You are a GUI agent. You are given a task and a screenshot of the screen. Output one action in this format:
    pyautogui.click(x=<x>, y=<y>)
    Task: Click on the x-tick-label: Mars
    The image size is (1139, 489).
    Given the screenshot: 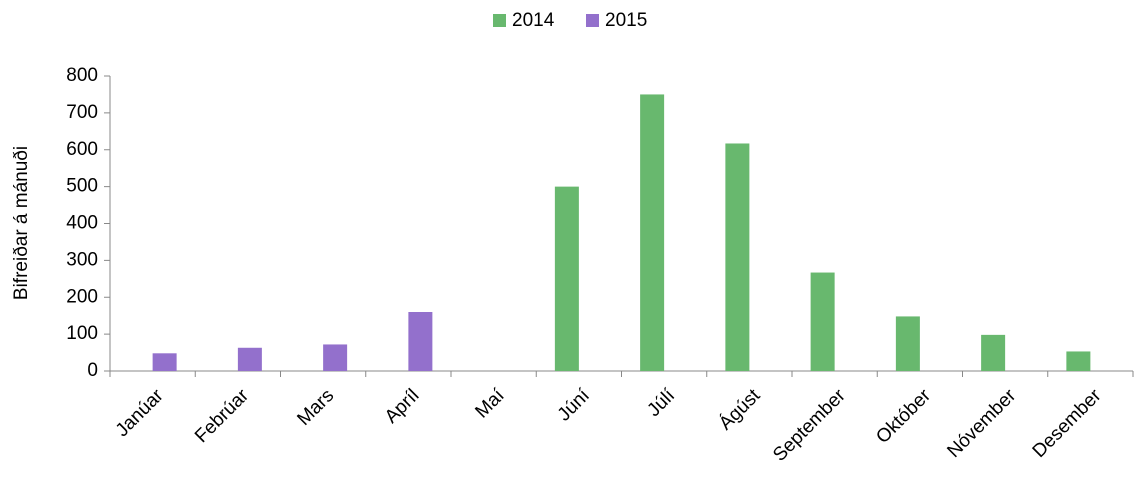 What is the action you would take?
    pyautogui.click(x=315, y=407)
    